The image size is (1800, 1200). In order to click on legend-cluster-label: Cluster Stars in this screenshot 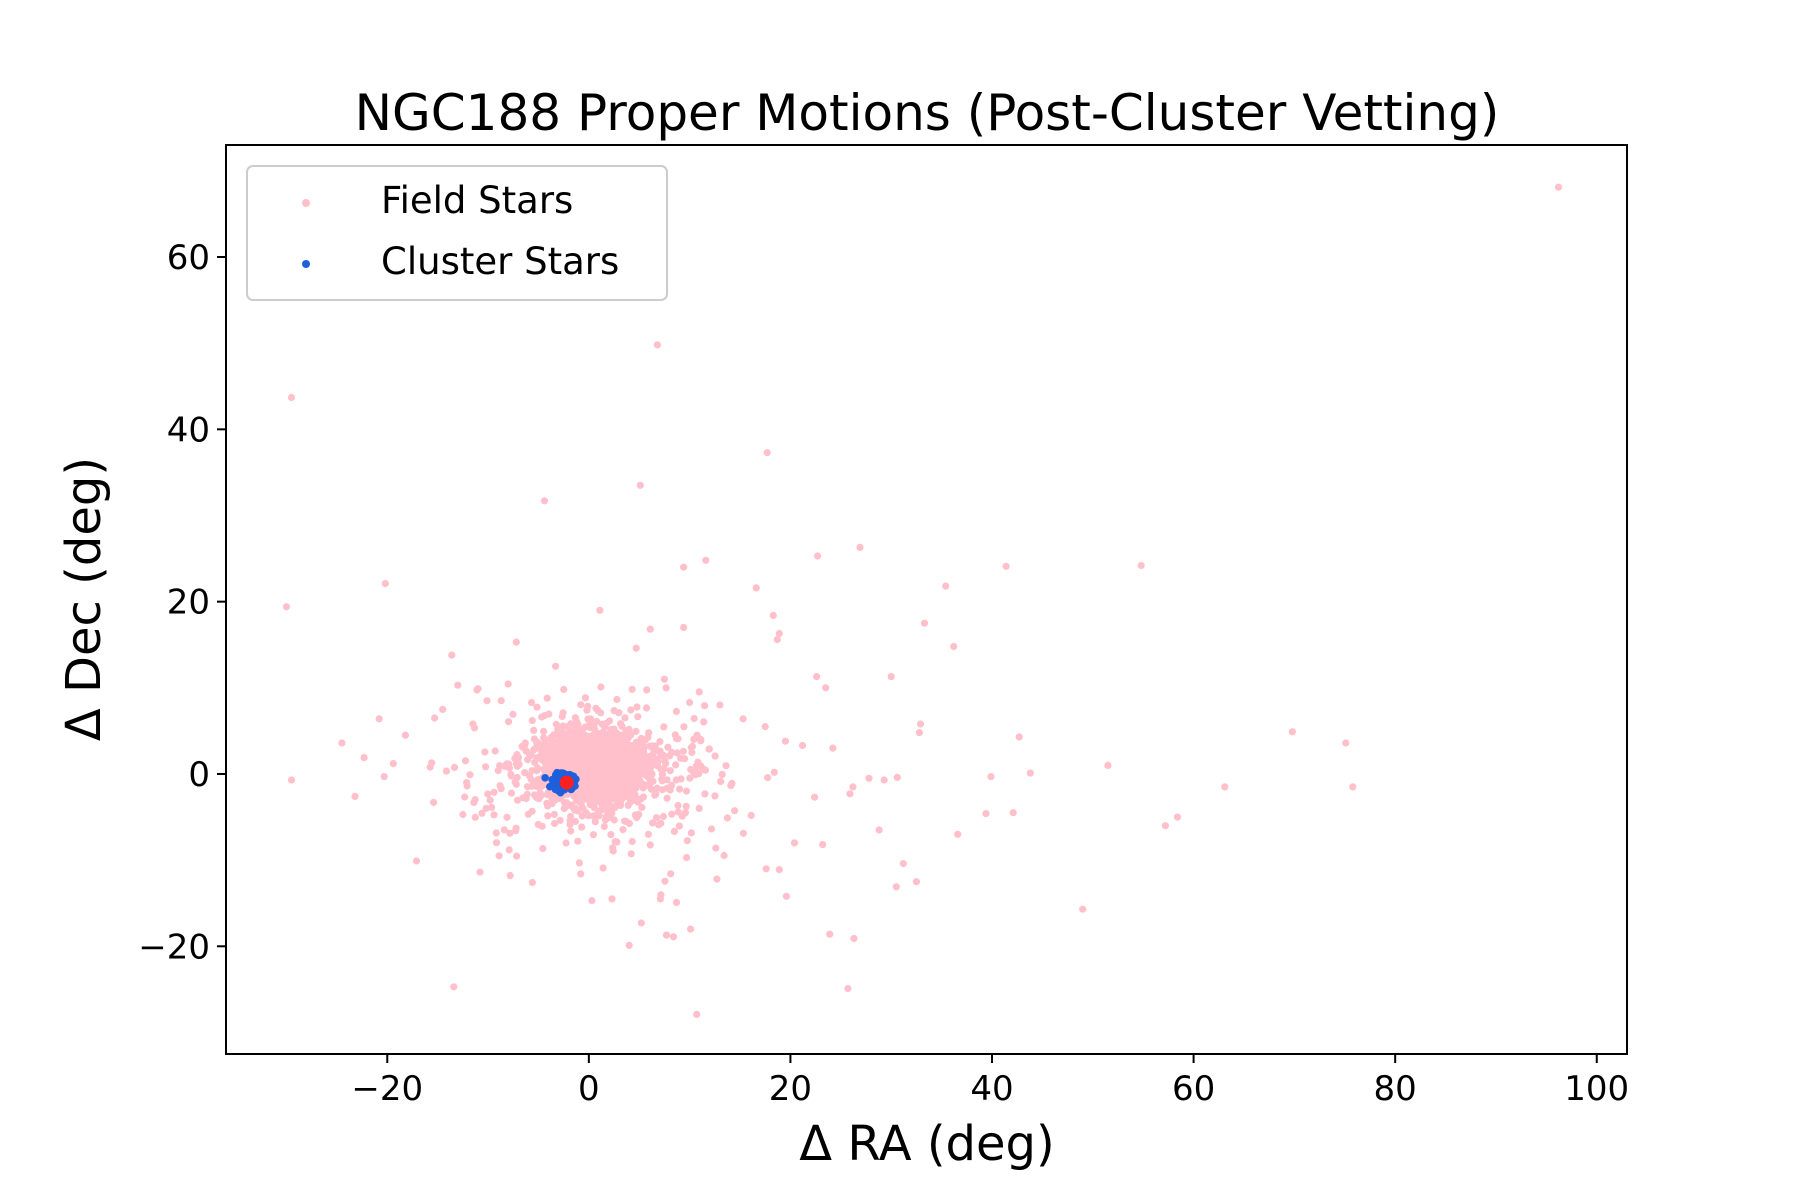, I will do `click(500, 261)`.